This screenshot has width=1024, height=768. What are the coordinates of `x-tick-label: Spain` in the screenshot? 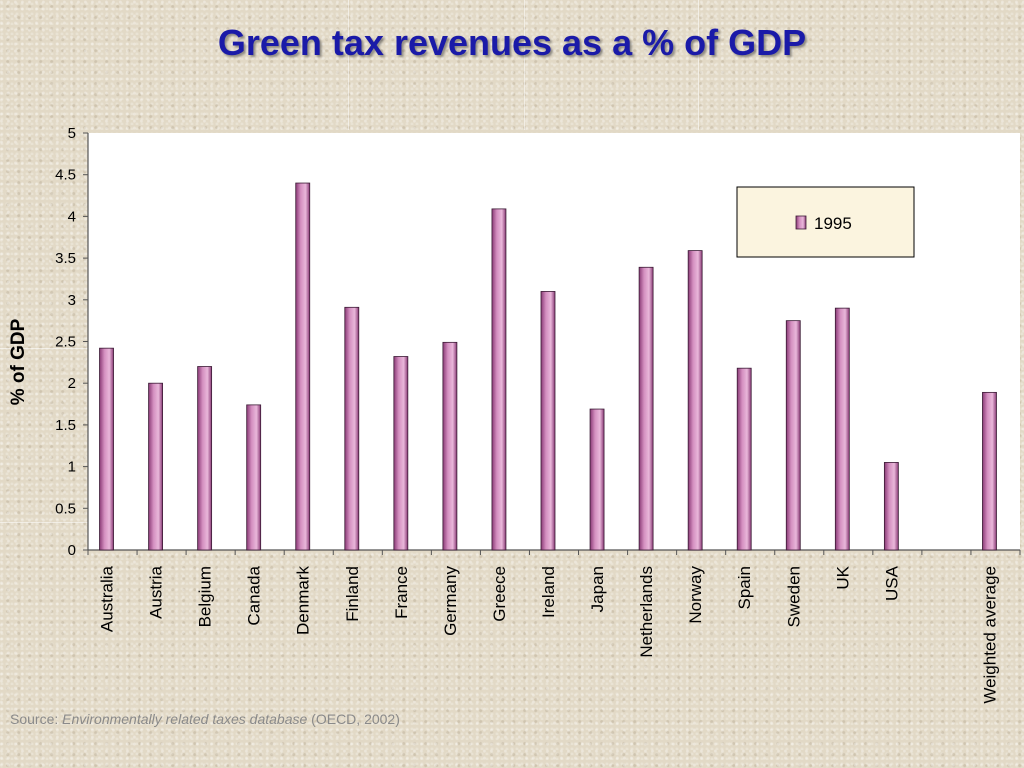 It's located at (744, 587).